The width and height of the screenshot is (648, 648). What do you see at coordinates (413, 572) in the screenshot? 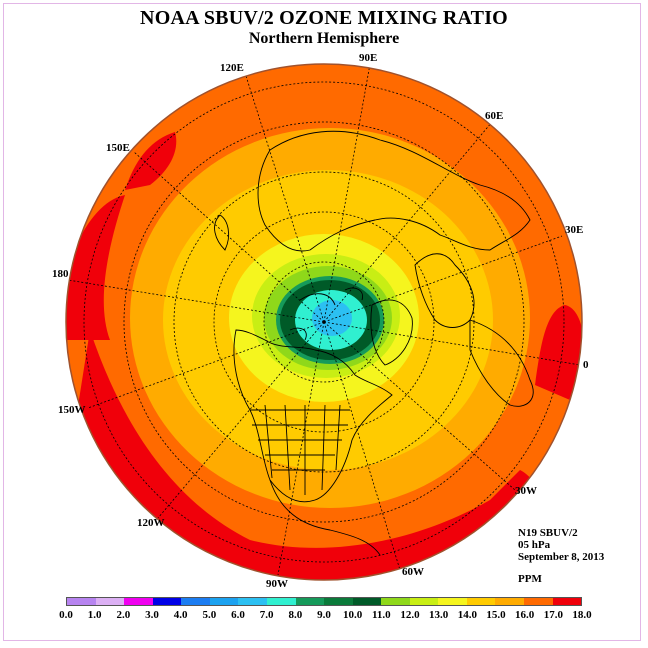
I see `lon-label-60w: 60W` at bounding box center [413, 572].